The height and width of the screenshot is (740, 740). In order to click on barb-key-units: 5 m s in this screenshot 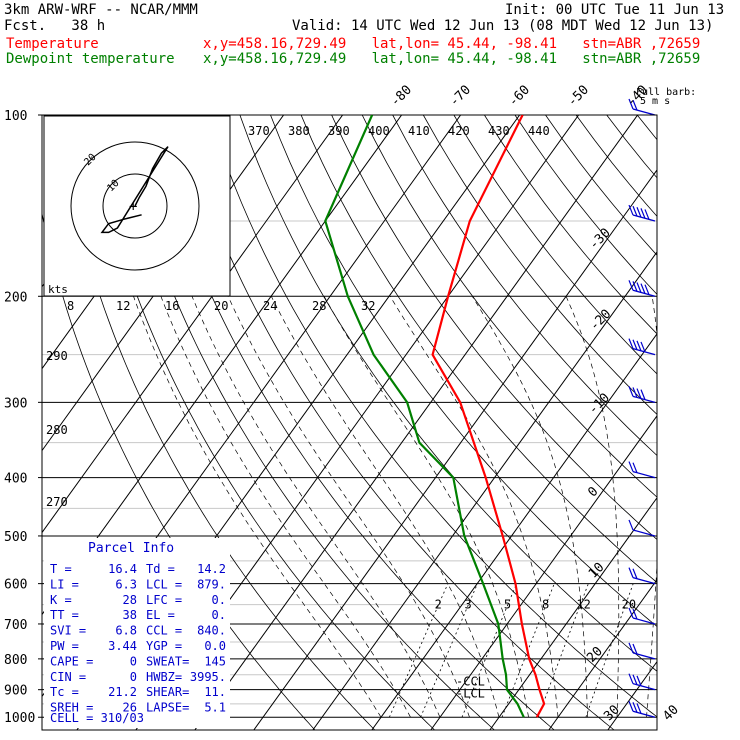, I will do `click(655, 101)`.